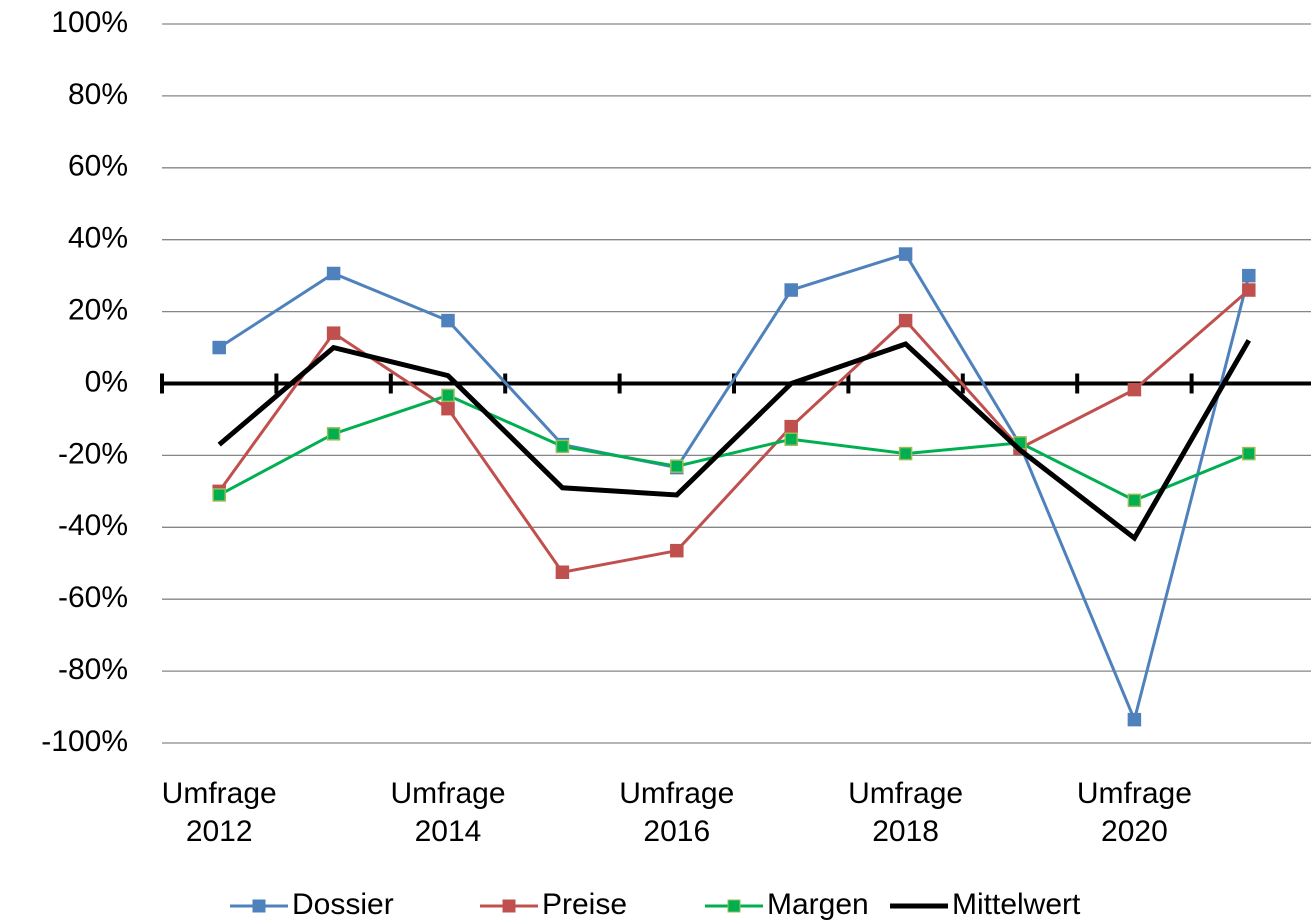 This screenshot has height=924, width=1311. Describe the element at coordinates (98, 310) in the screenshot. I see `y-tick-label: 20%` at that location.